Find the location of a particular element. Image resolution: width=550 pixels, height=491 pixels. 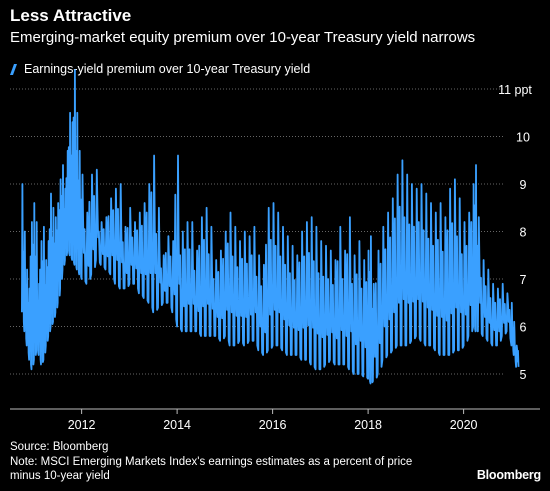

footer-source: Source: Bloomberg is located at coordinates (59, 447).